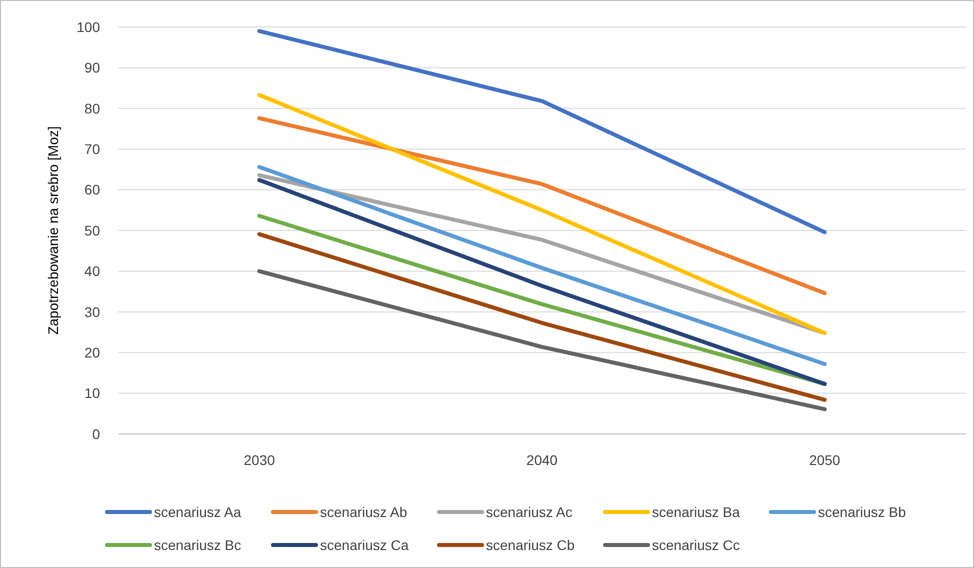  I want to click on y-tick-label: 90, so click(92, 68).